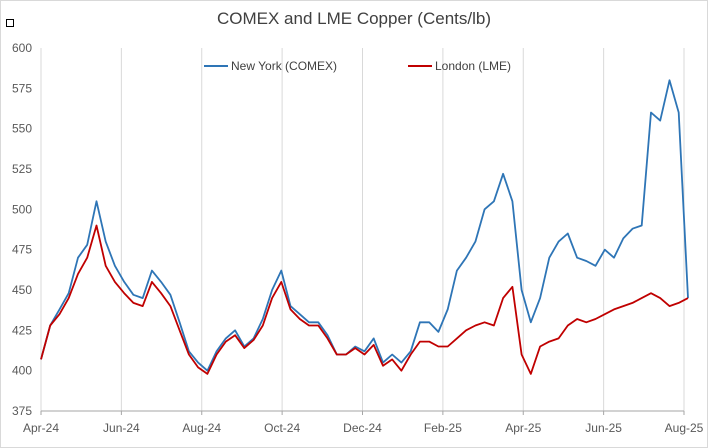 The image size is (708, 448). Describe the element at coordinates (354, 18) in the screenshot. I see `chart-title: COMEX and LME Copper (Cents/lb)` at that location.